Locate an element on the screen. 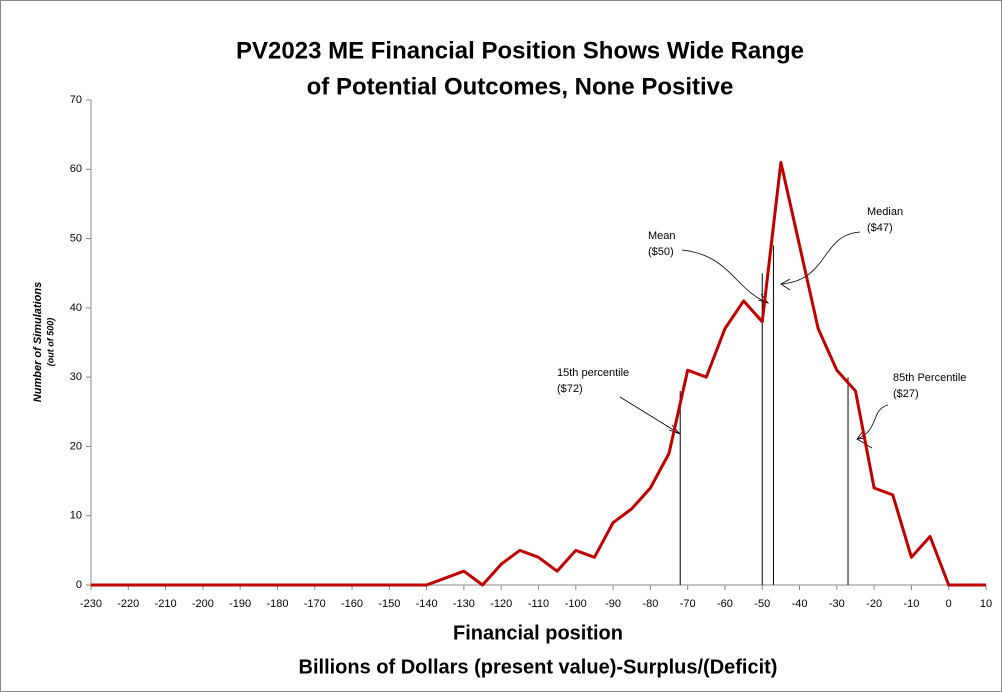 The height and width of the screenshot is (692, 1002). y-axis-title-line: (out of 500) is located at coordinates (50, 342).